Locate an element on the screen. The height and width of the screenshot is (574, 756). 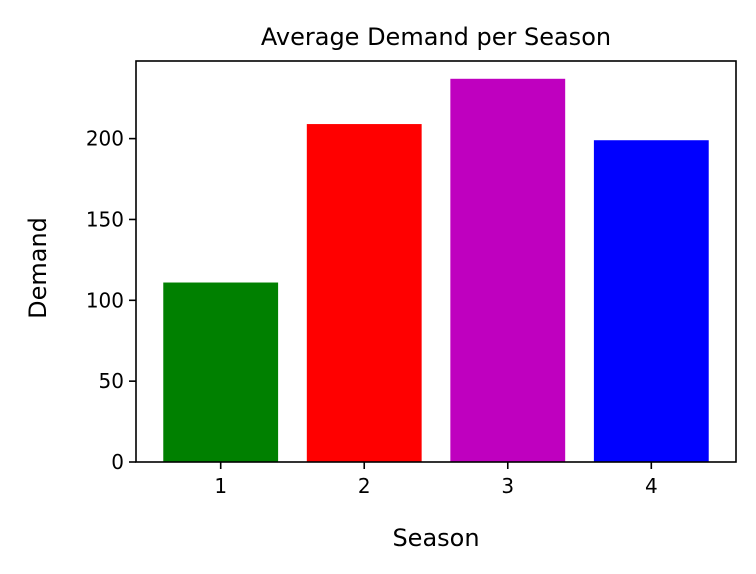
y-axis: 0 50 100 150 200 is located at coordinates (111, 300).